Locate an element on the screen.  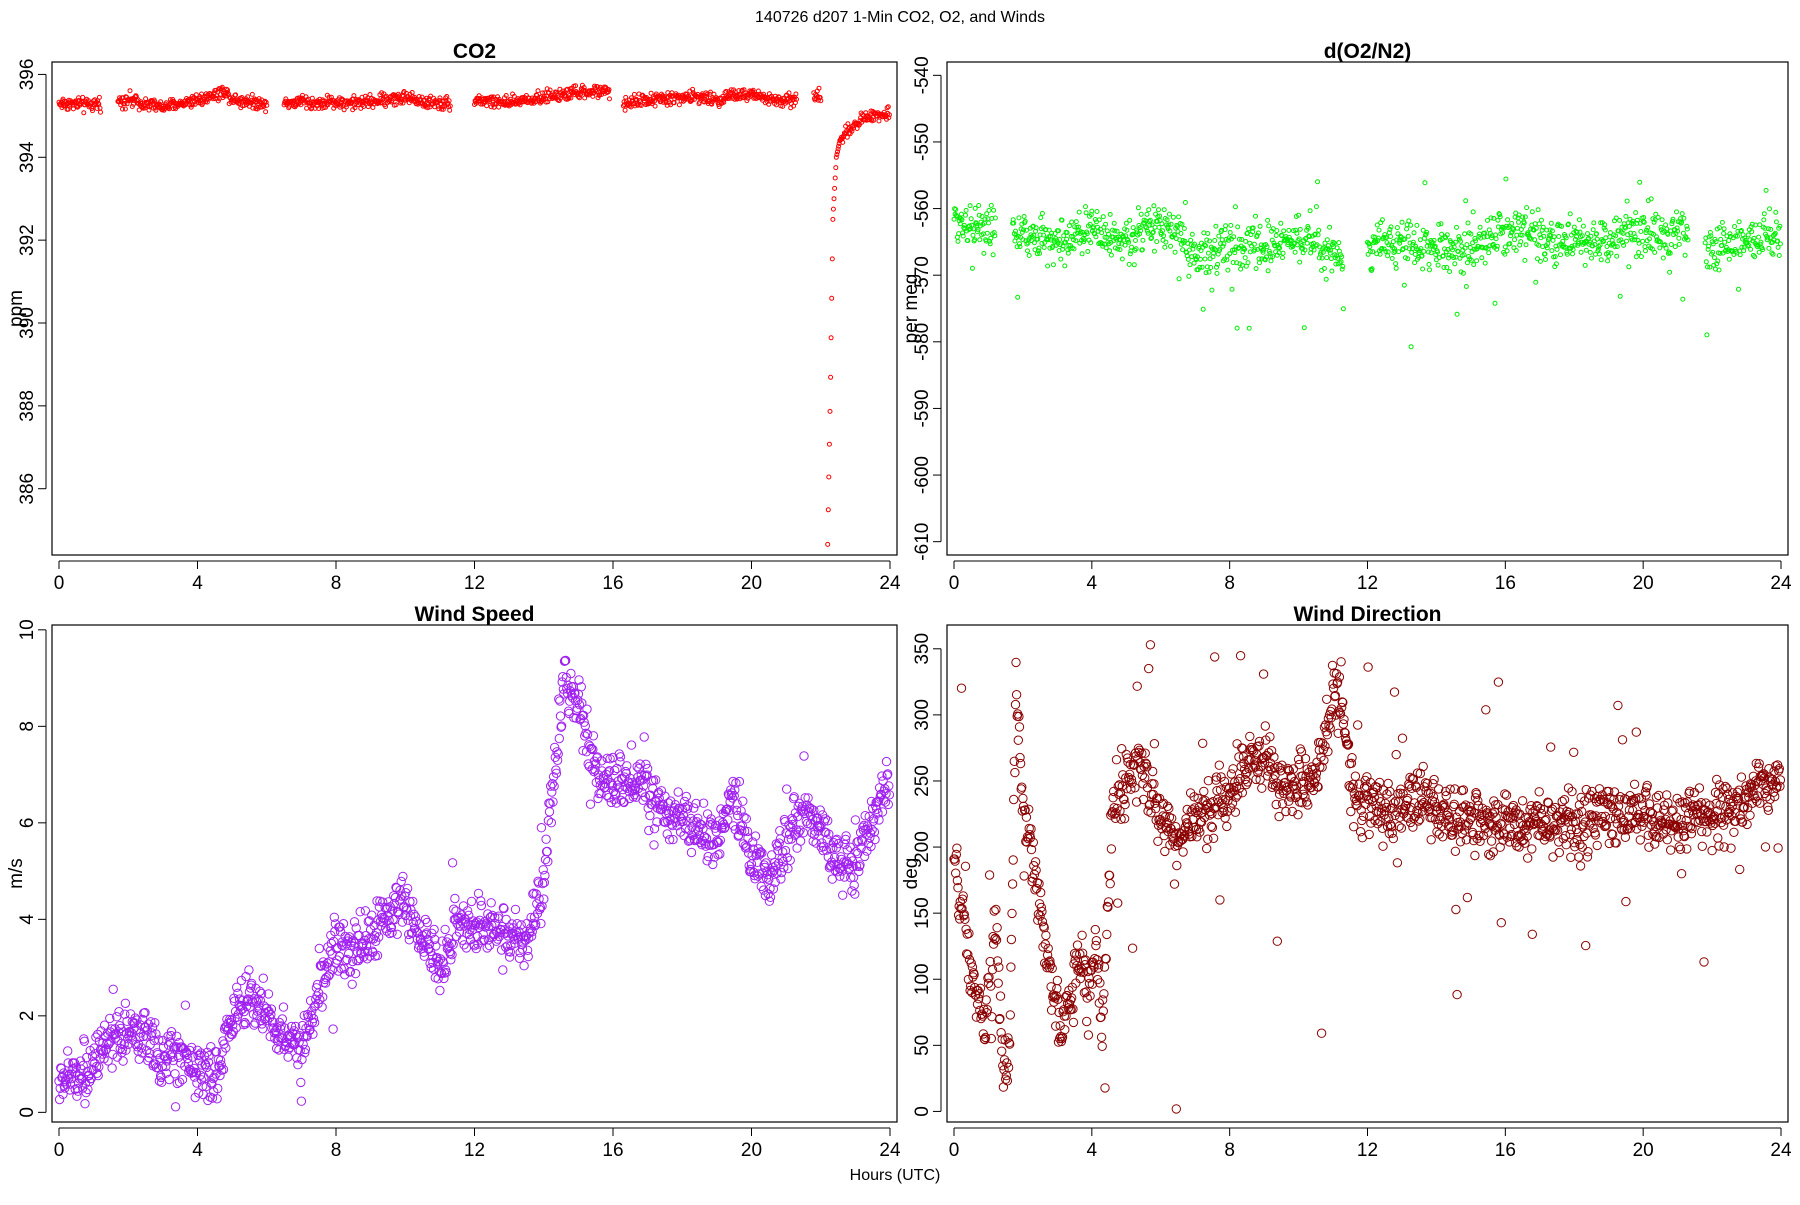
x-tick-label: 0 is located at coordinates (954, 583).